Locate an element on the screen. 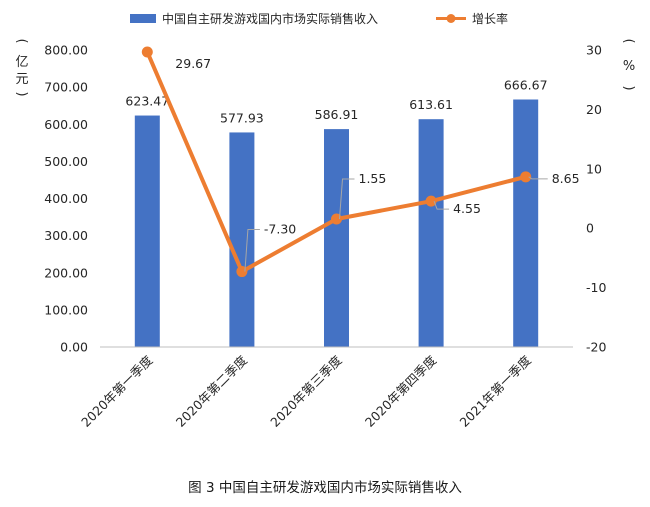 Image resolution: width=650 pixels, height=507 pixels. y-left-tick-label: 600.00 is located at coordinates (66, 124).